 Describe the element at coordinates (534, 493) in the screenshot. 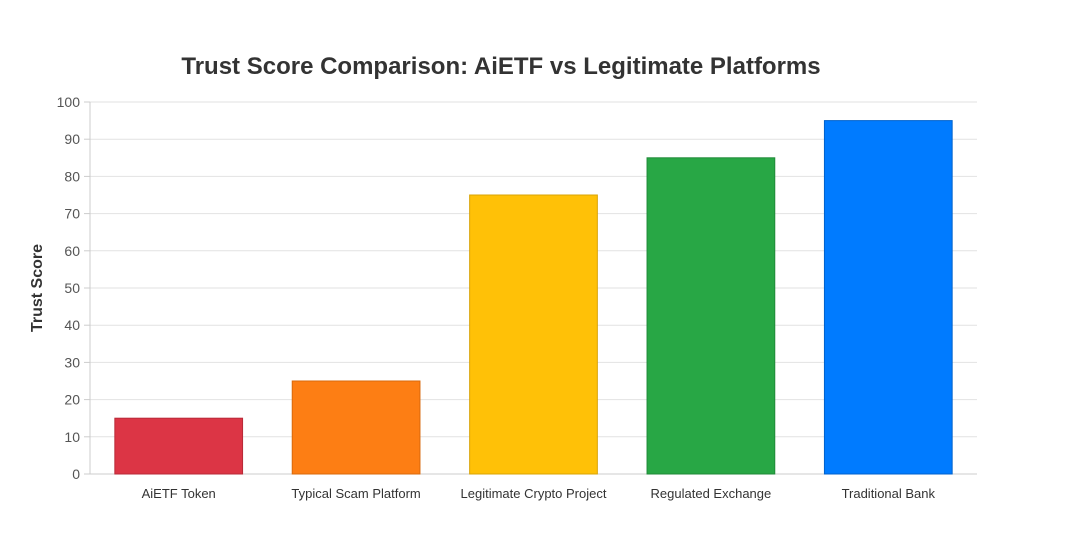

I see `x-tick-label: Legitimate Crypto Project` at that location.